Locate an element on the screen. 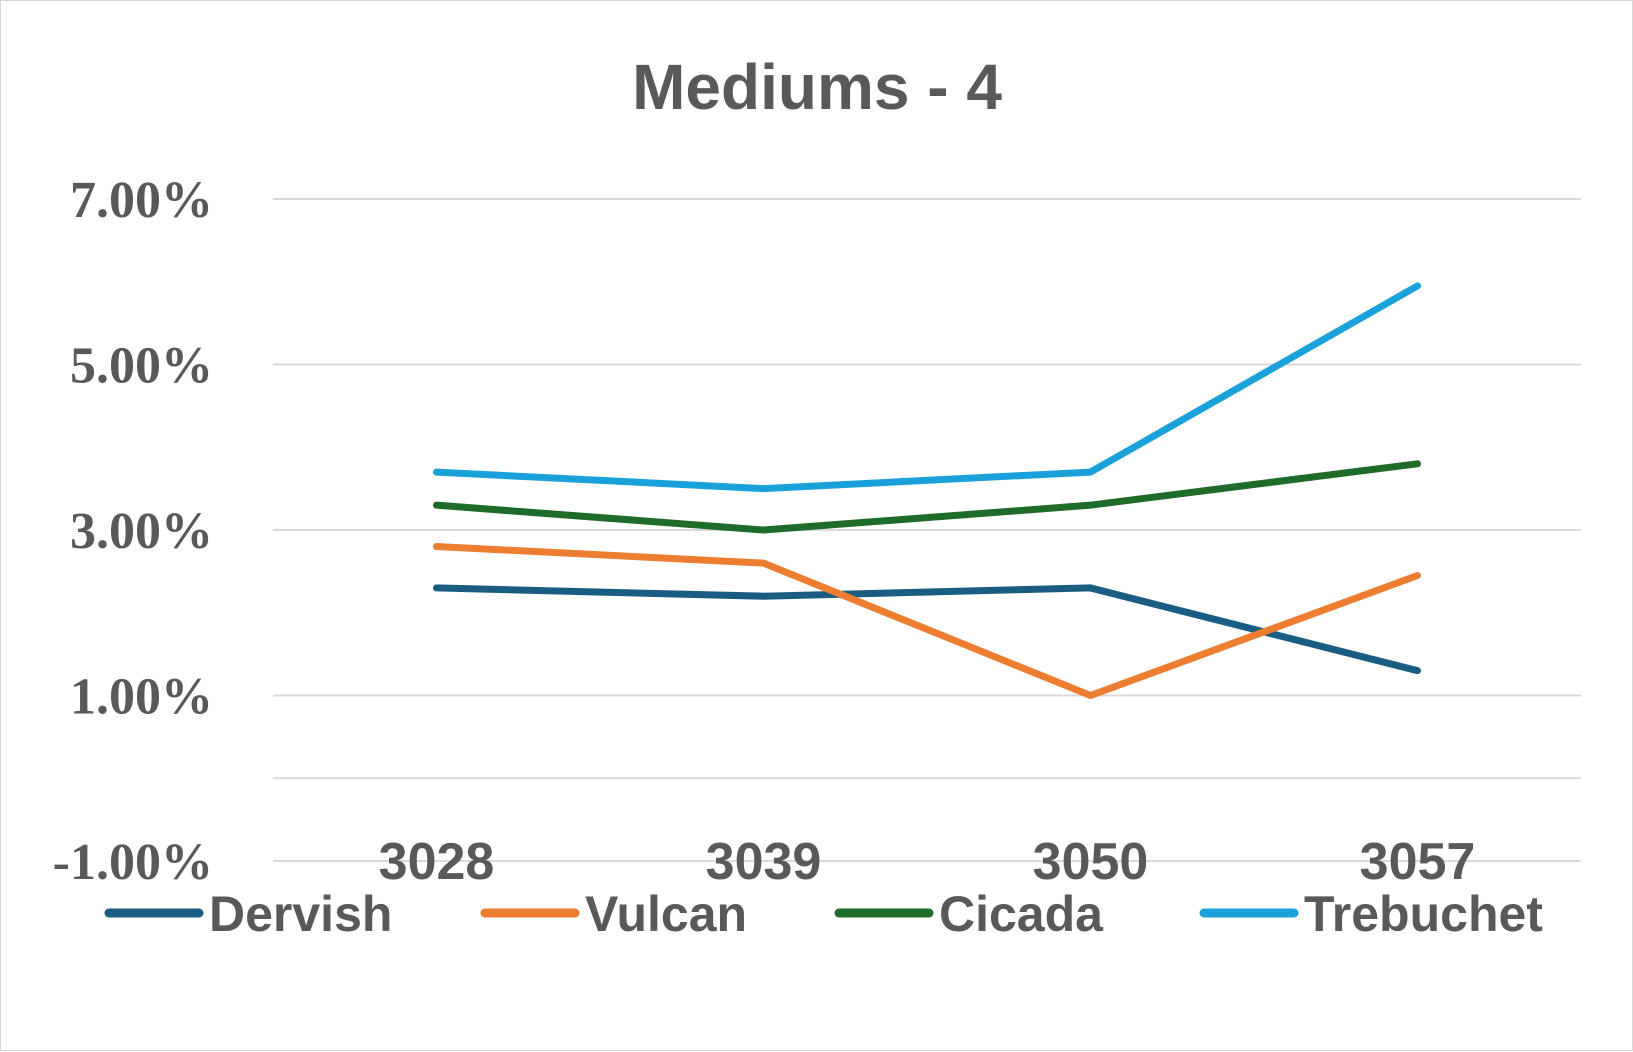 The width and height of the screenshot is (1633, 1052). y-tick-label-4: 7.00% is located at coordinates (141, 200).